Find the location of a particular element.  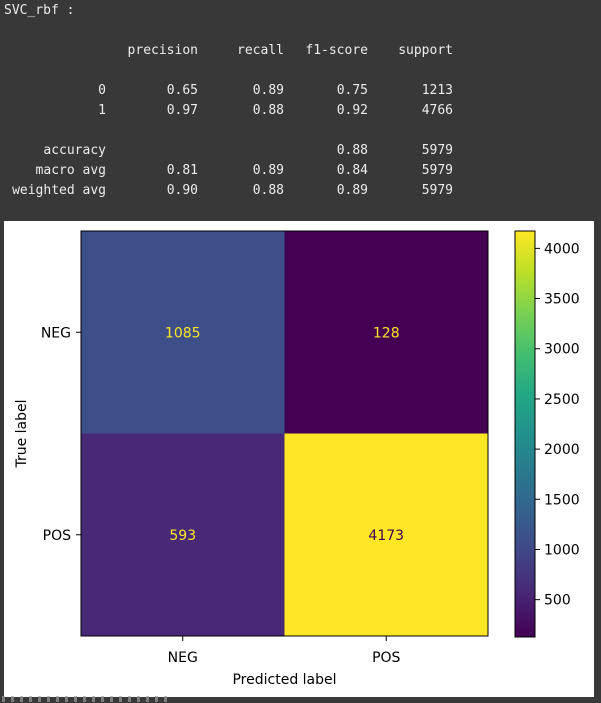

colorbar is located at coordinates (525, 434).